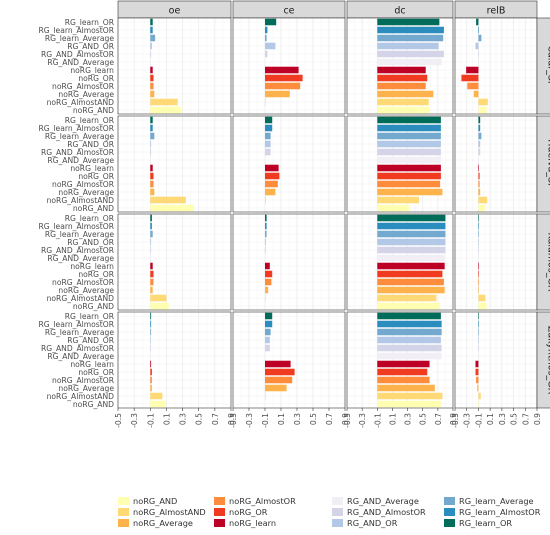 The height and width of the screenshot is (535, 550). What do you see at coordinates (252, 523) in the screenshot?
I see `legend-label: noRG_learn` at bounding box center [252, 523].